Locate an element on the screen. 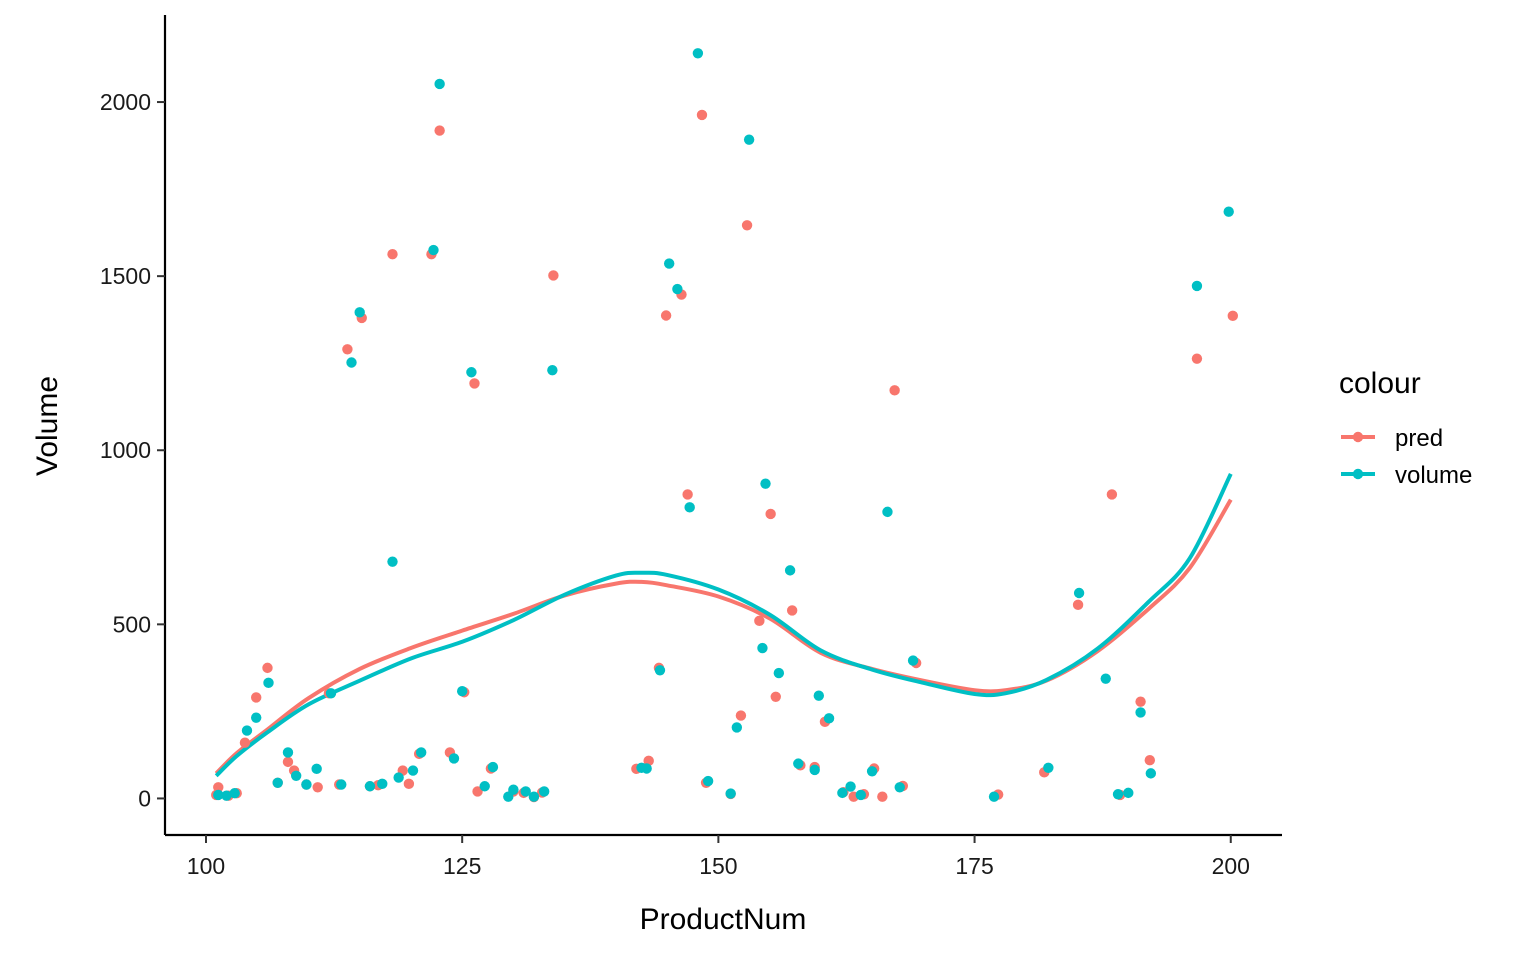 This screenshot has width=1536, height=960. x-tick-label: 125 is located at coordinates (462, 866).